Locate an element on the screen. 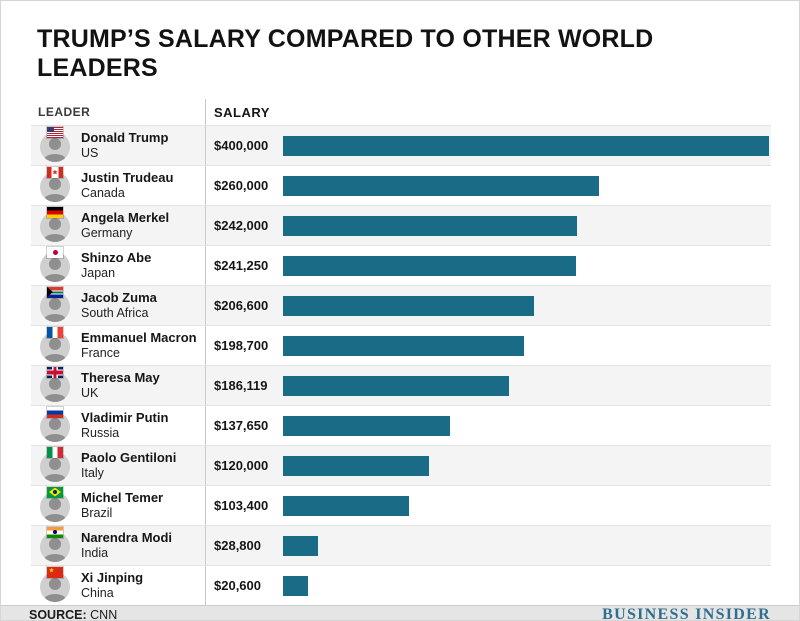 The width and height of the screenshot is (800, 621). leader-row: Justin Trudeau Canada $260,000 is located at coordinates (401, 185).